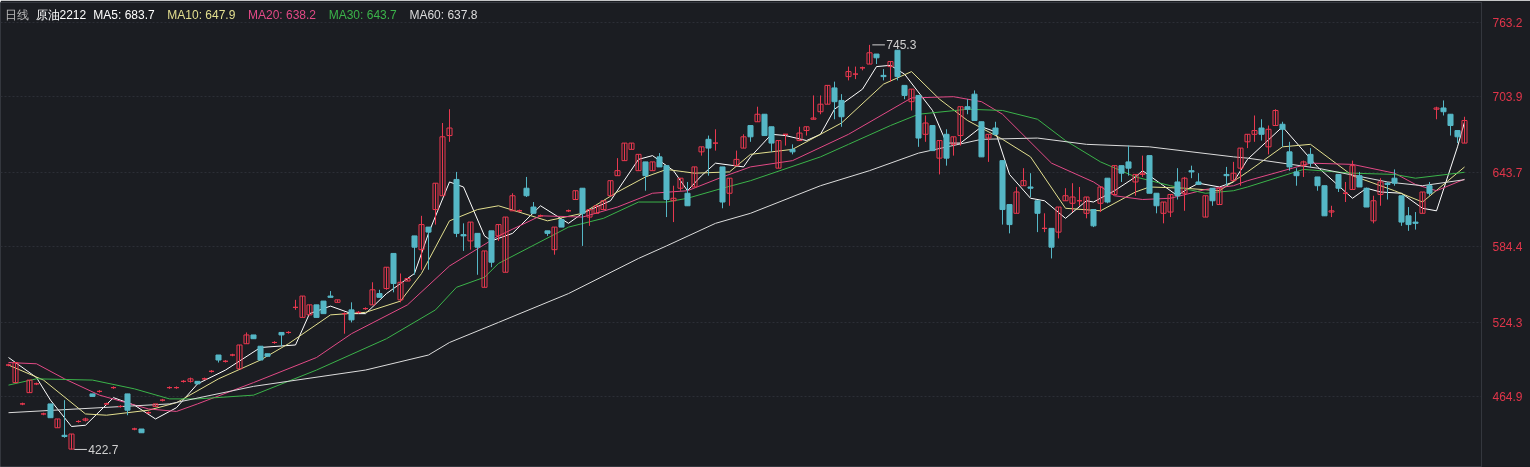  What do you see at coordinates (1507, 322) in the screenshot?
I see `y-tick-label: 524.3` at bounding box center [1507, 322].